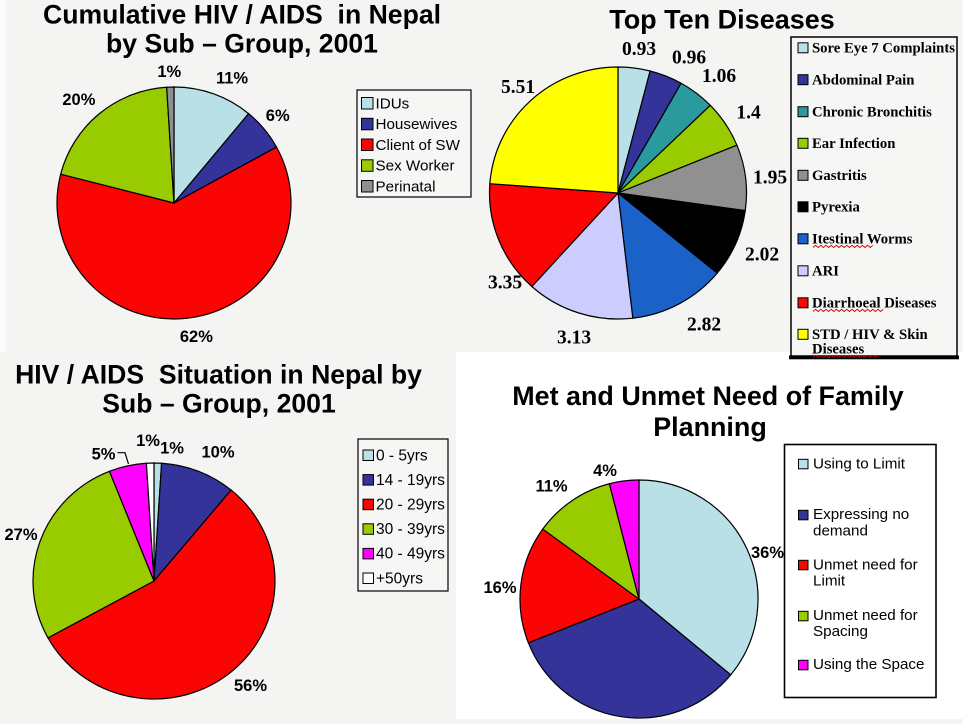  Describe the element at coordinates (410, 505) in the screenshot. I see `svg-text: 20 - 29yrs` at that location.